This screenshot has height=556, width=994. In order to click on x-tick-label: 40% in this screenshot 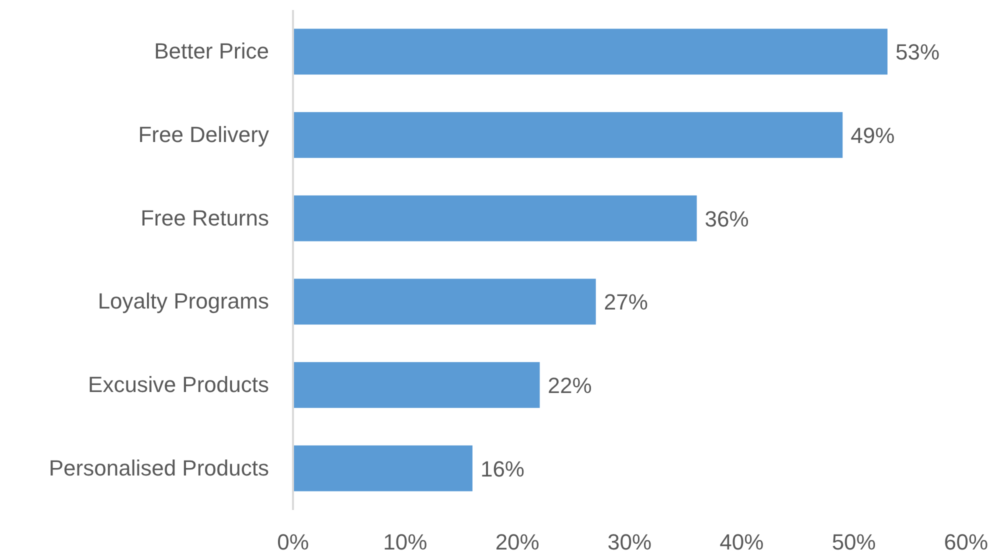, I will do `click(742, 542)`.